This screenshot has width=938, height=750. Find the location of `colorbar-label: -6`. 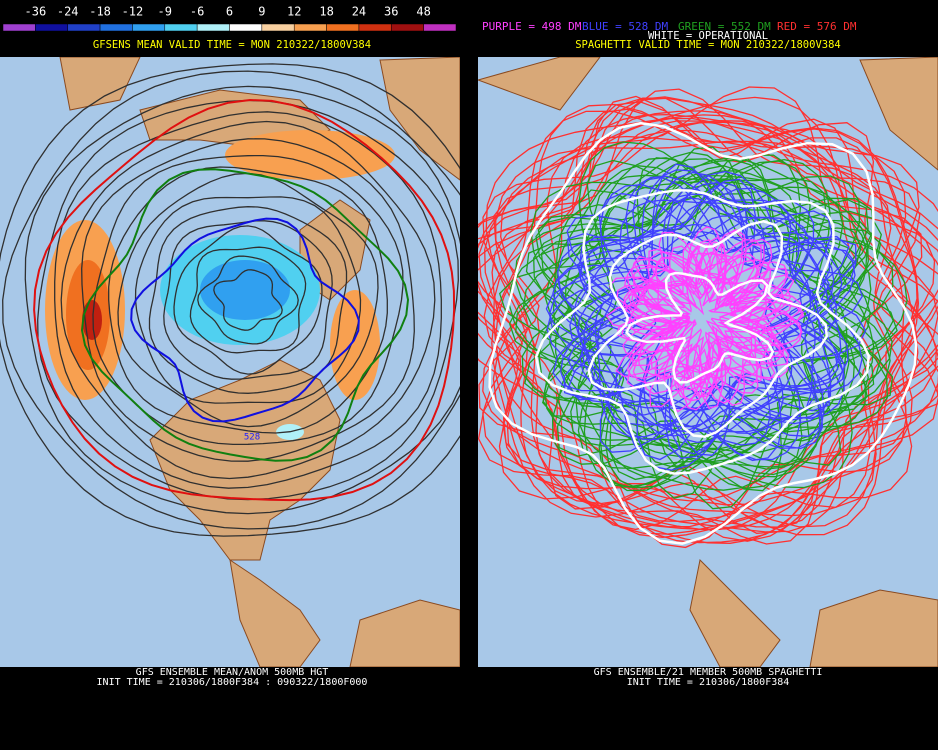

colorbar-label: -6 is located at coordinates (197, 12).